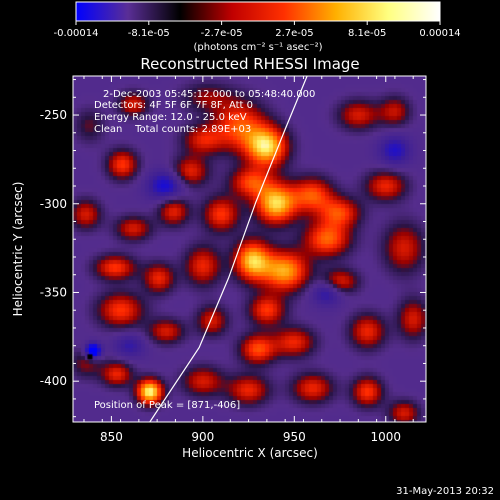  Describe the element at coordinates (445, 491) in the screenshot. I see `footer-date: 31-May-2013 20:32` at that location.